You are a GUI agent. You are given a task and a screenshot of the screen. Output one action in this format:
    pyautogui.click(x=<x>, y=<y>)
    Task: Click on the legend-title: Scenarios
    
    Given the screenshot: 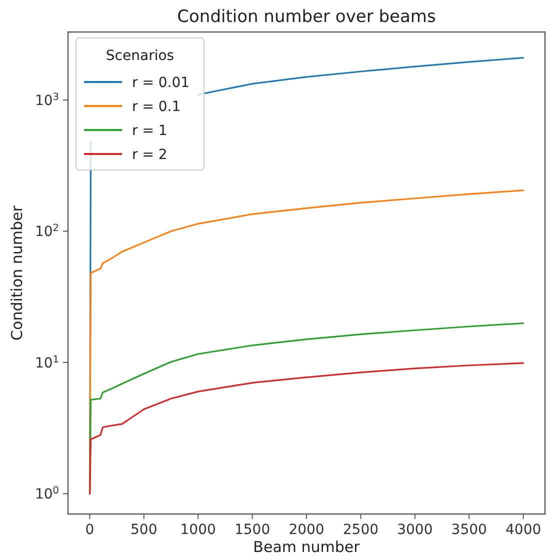 What is the action you would take?
    pyautogui.click(x=140, y=56)
    